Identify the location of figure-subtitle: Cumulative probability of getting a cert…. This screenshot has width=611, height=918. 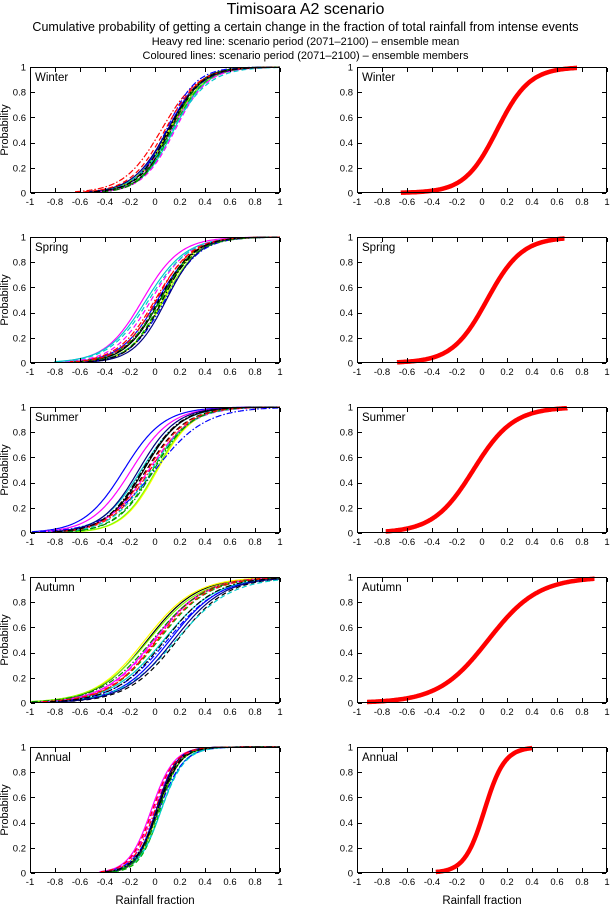
(305, 27).